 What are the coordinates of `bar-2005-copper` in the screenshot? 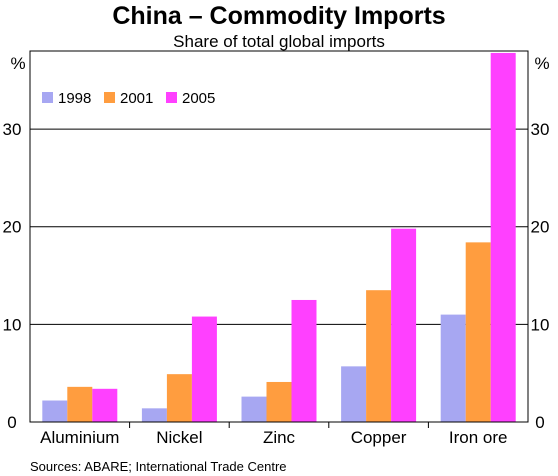 It's located at (404, 325).